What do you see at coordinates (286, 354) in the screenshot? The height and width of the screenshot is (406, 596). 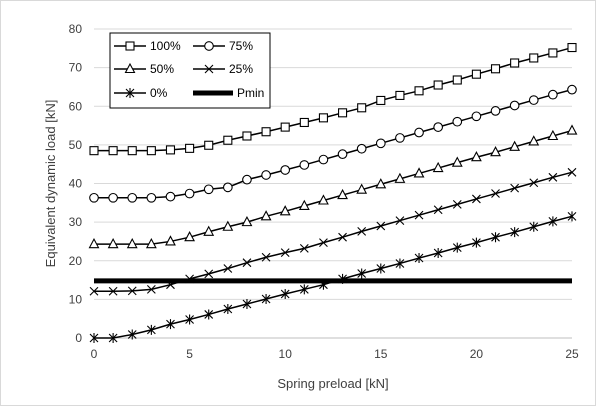 I see `x-tick-label: 10` at bounding box center [286, 354].